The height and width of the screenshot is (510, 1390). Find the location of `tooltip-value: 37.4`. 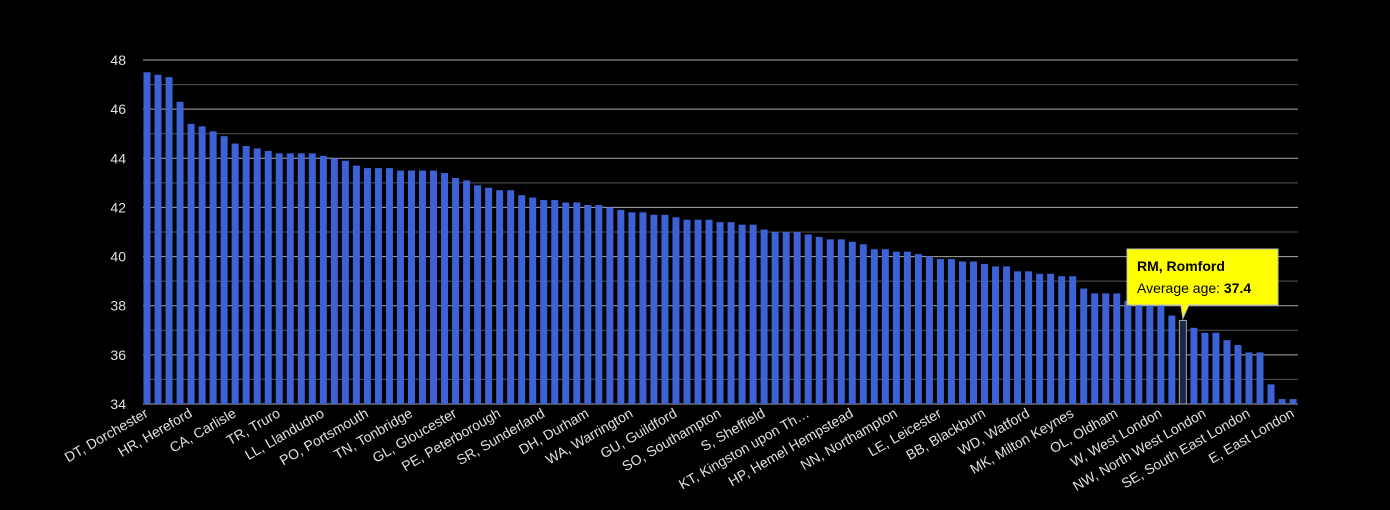

tooltip-value: 37.4 is located at coordinates (1237, 288).